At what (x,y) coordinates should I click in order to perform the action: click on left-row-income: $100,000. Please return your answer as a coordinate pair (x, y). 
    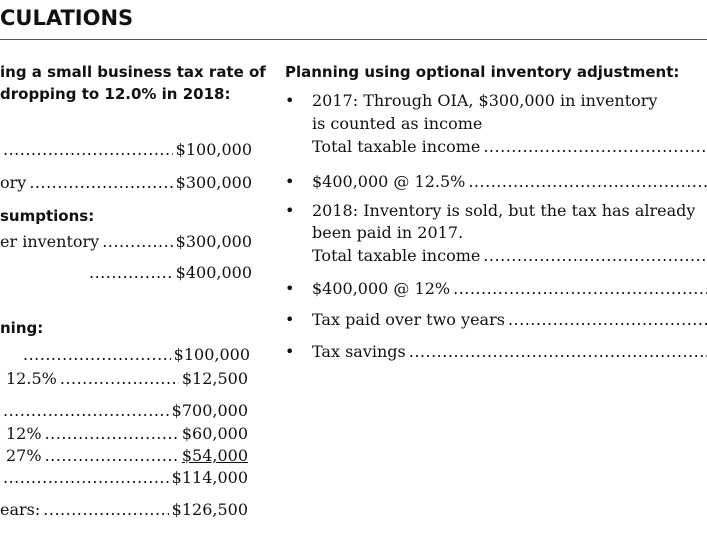
    Looking at the image, I should click on (126, 150).